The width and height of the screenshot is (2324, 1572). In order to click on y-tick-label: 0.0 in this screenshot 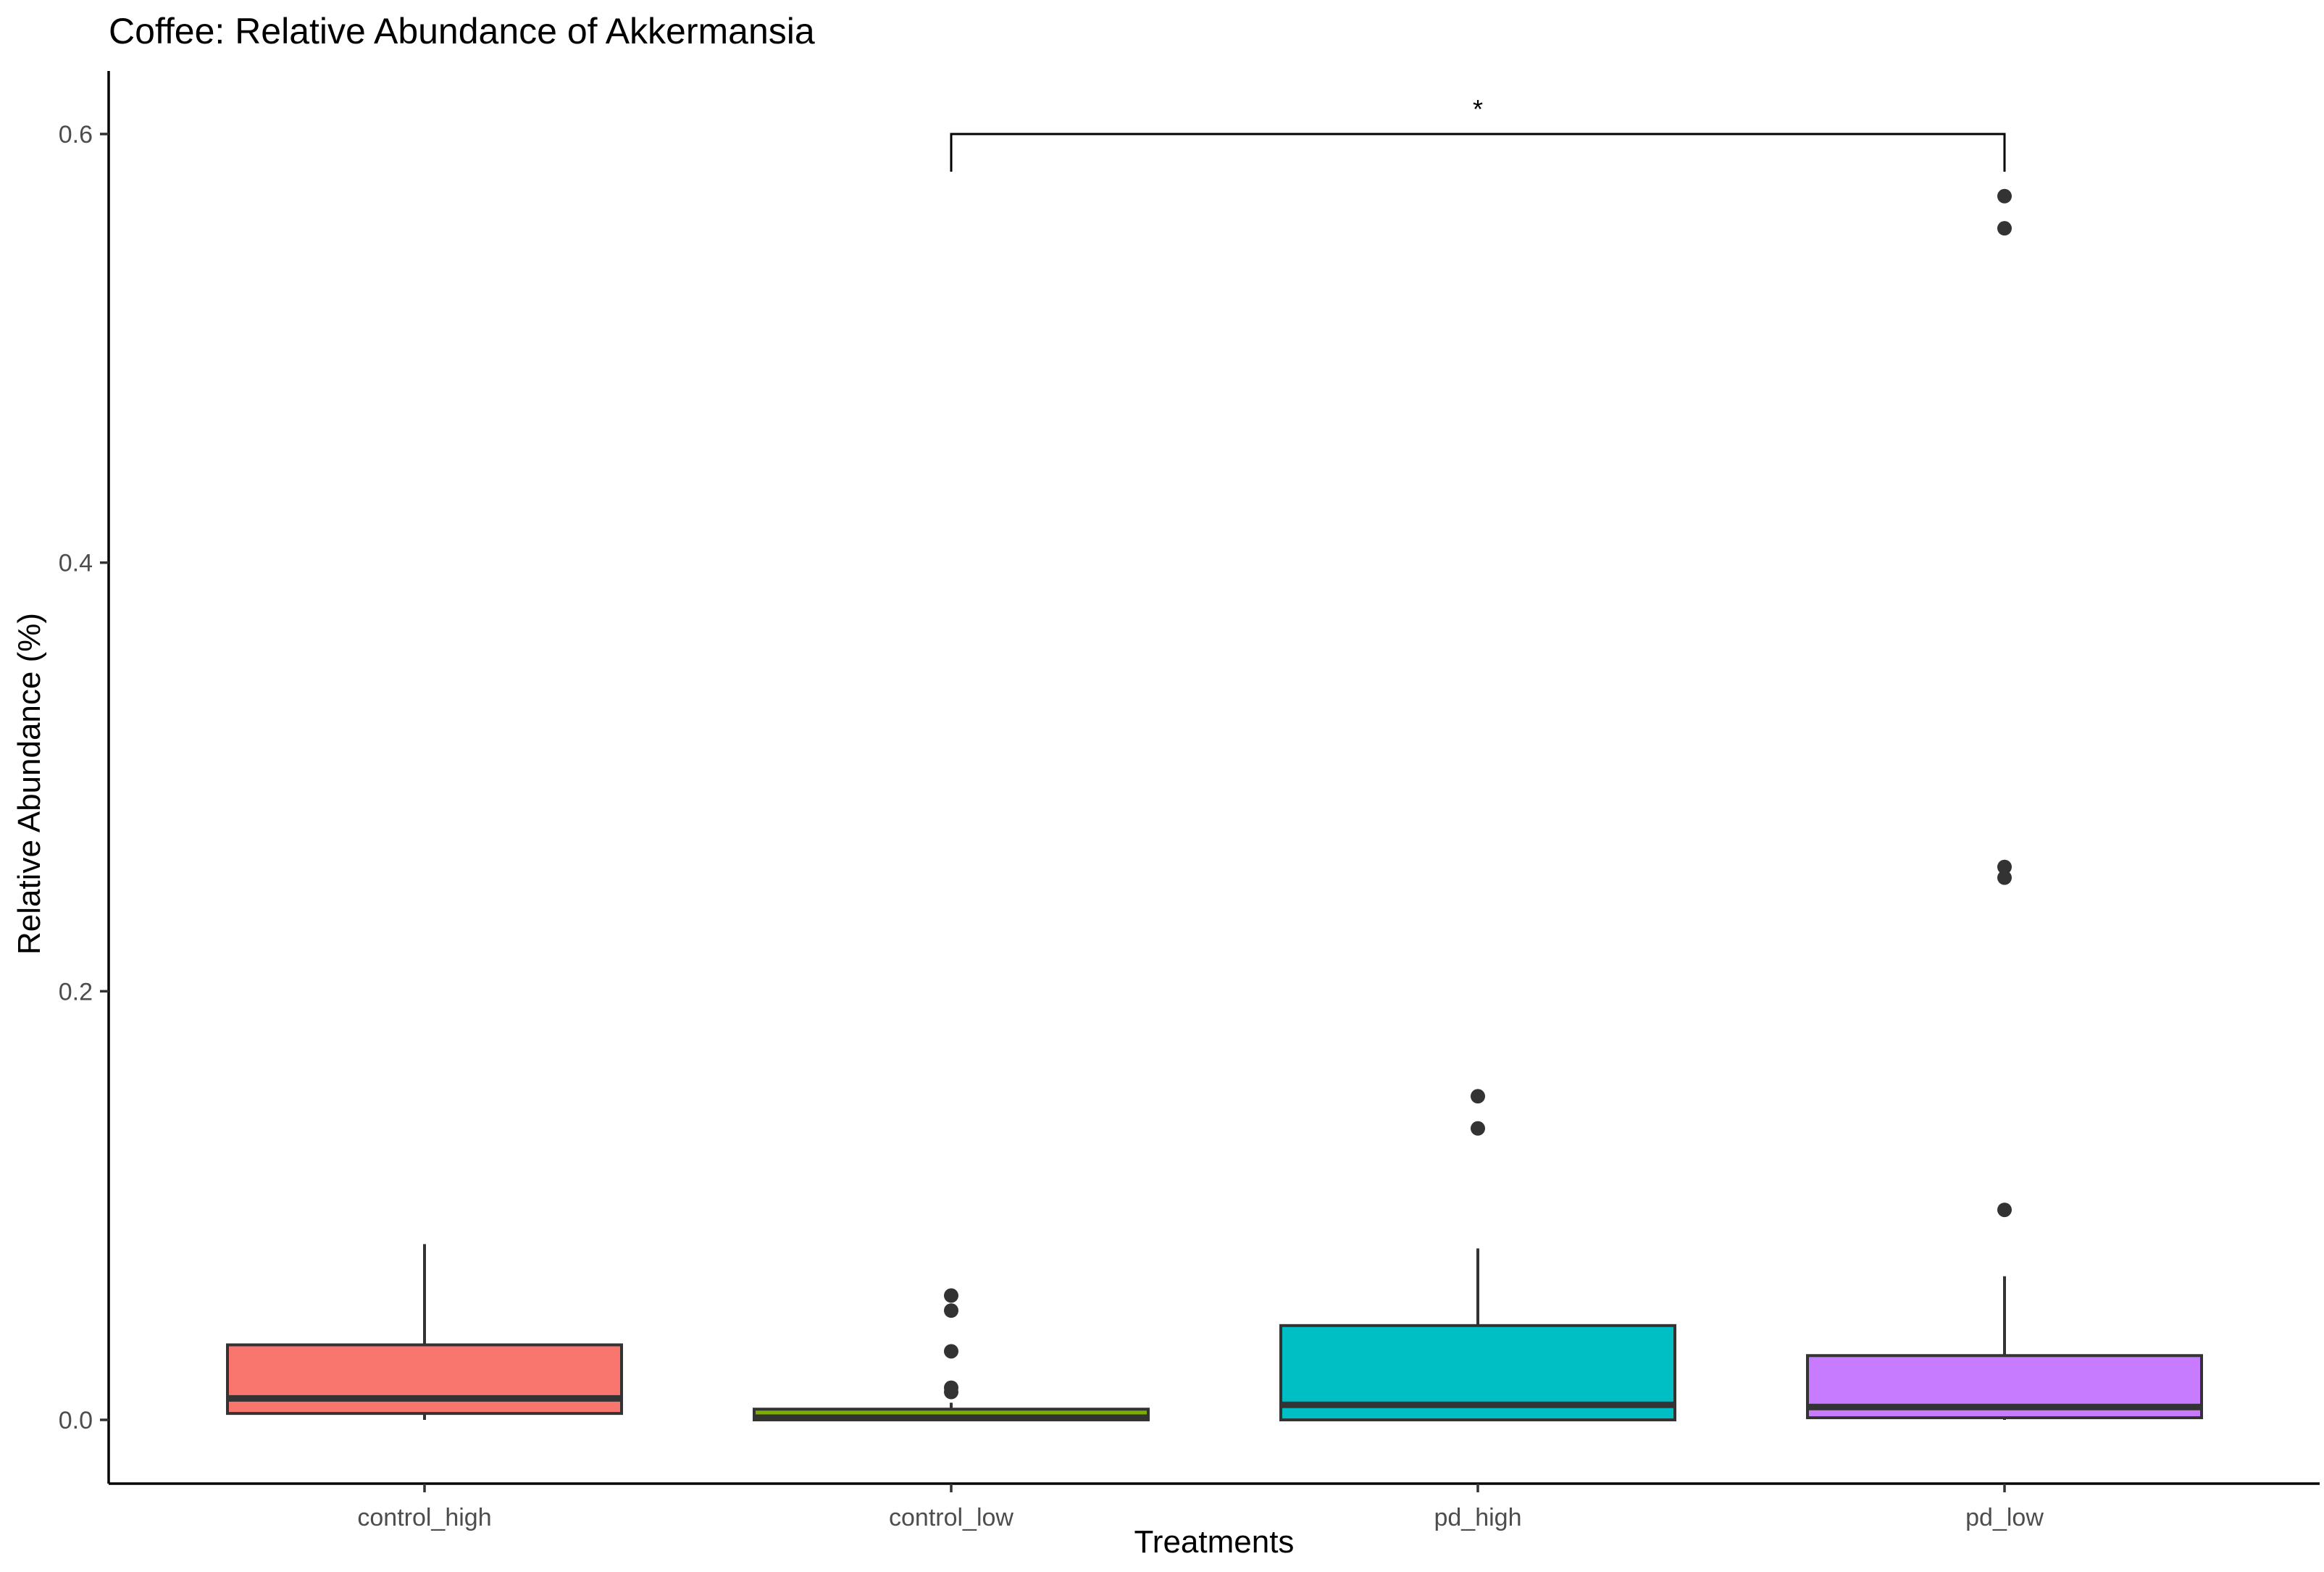, I will do `click(76, 1420)`.